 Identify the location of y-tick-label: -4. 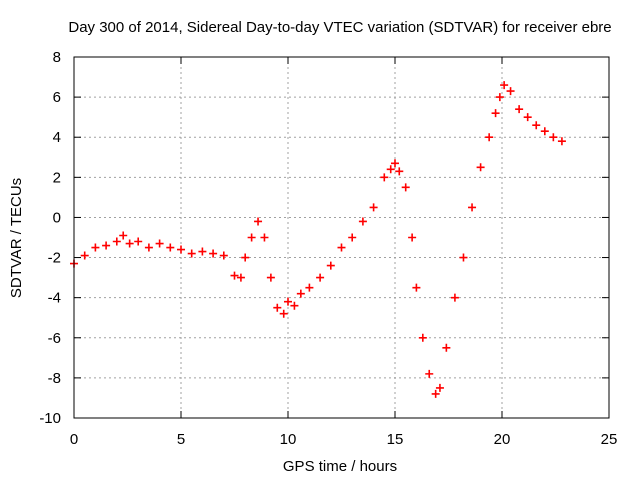
(54, 298).